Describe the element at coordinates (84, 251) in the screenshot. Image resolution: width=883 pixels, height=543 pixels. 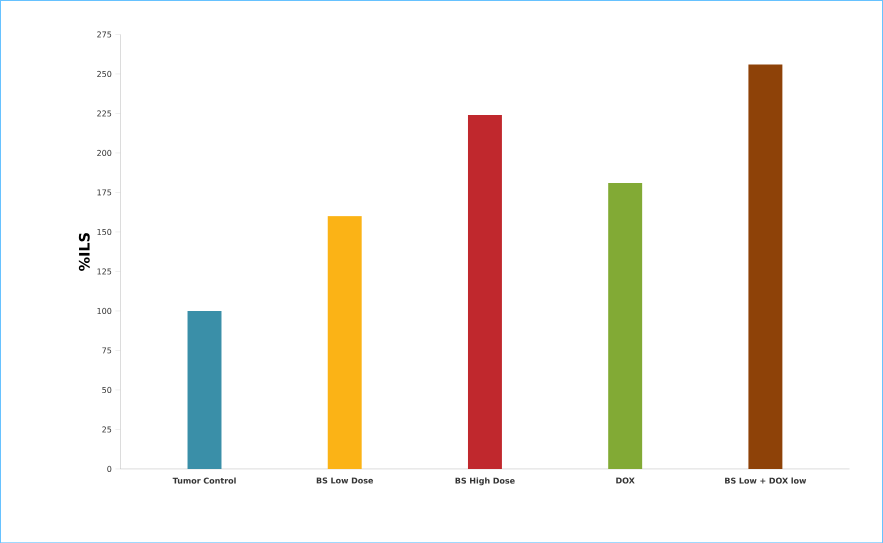
I see `y-axis-title: %ILS` at that location.